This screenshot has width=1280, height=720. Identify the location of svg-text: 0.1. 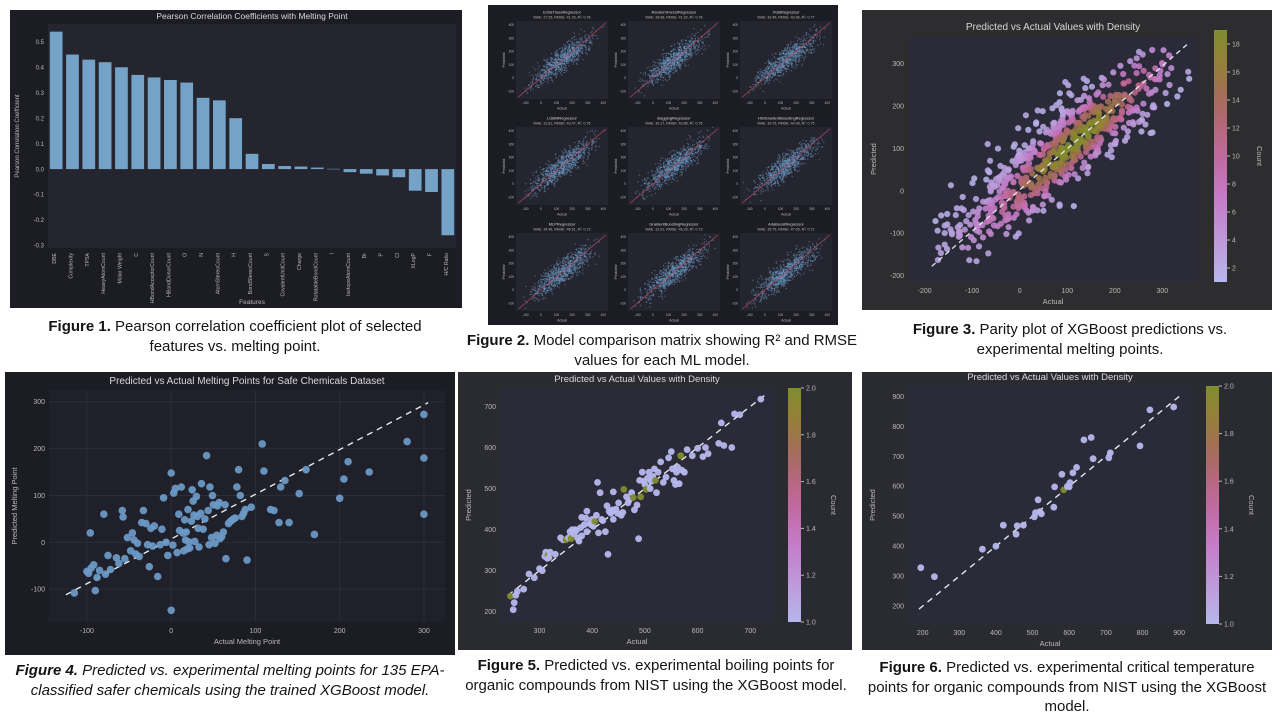
(40, 145).